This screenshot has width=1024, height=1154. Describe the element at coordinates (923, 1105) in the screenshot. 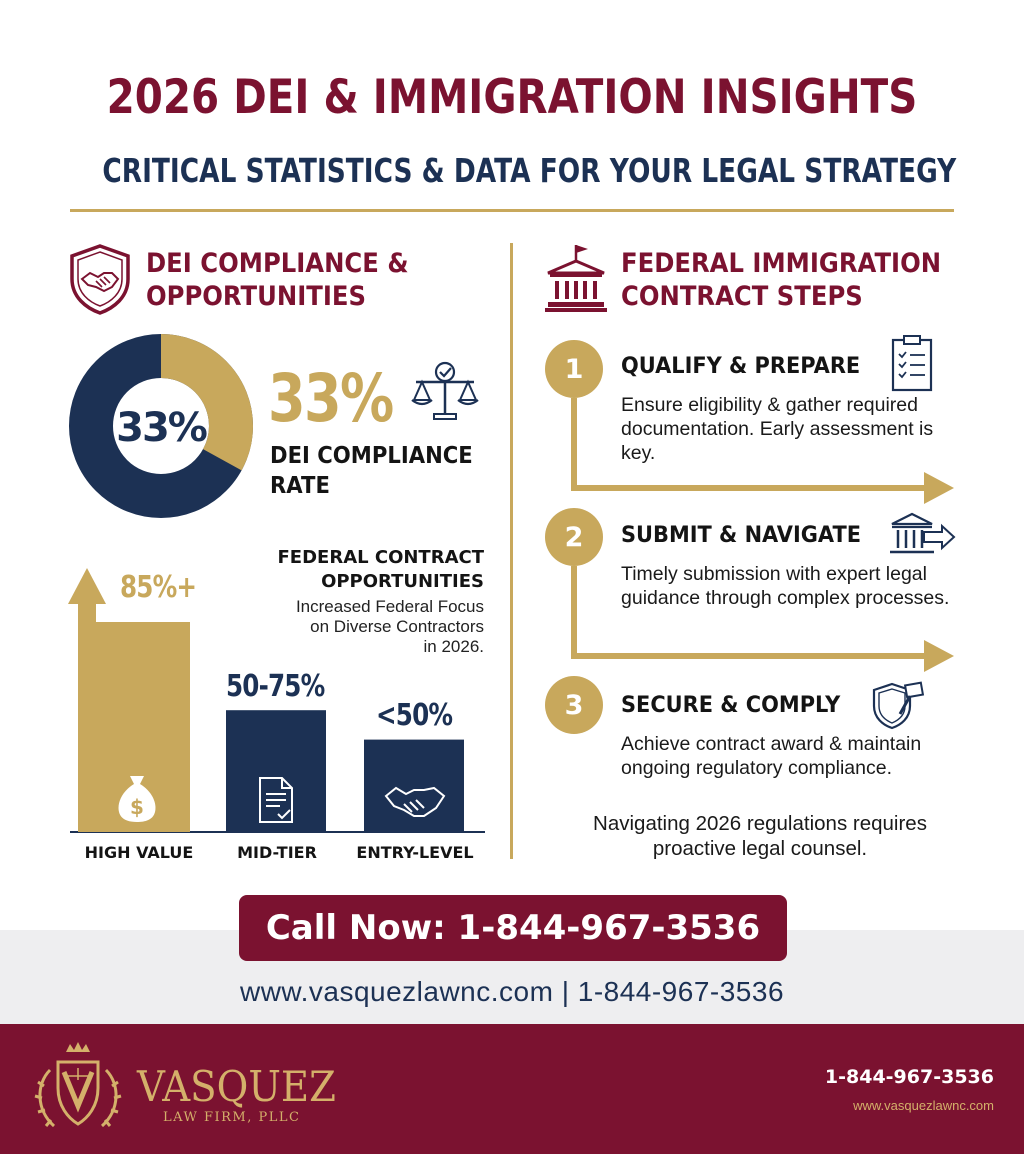

I see `footer-website: www.vasquezlawnc.com` at that location.